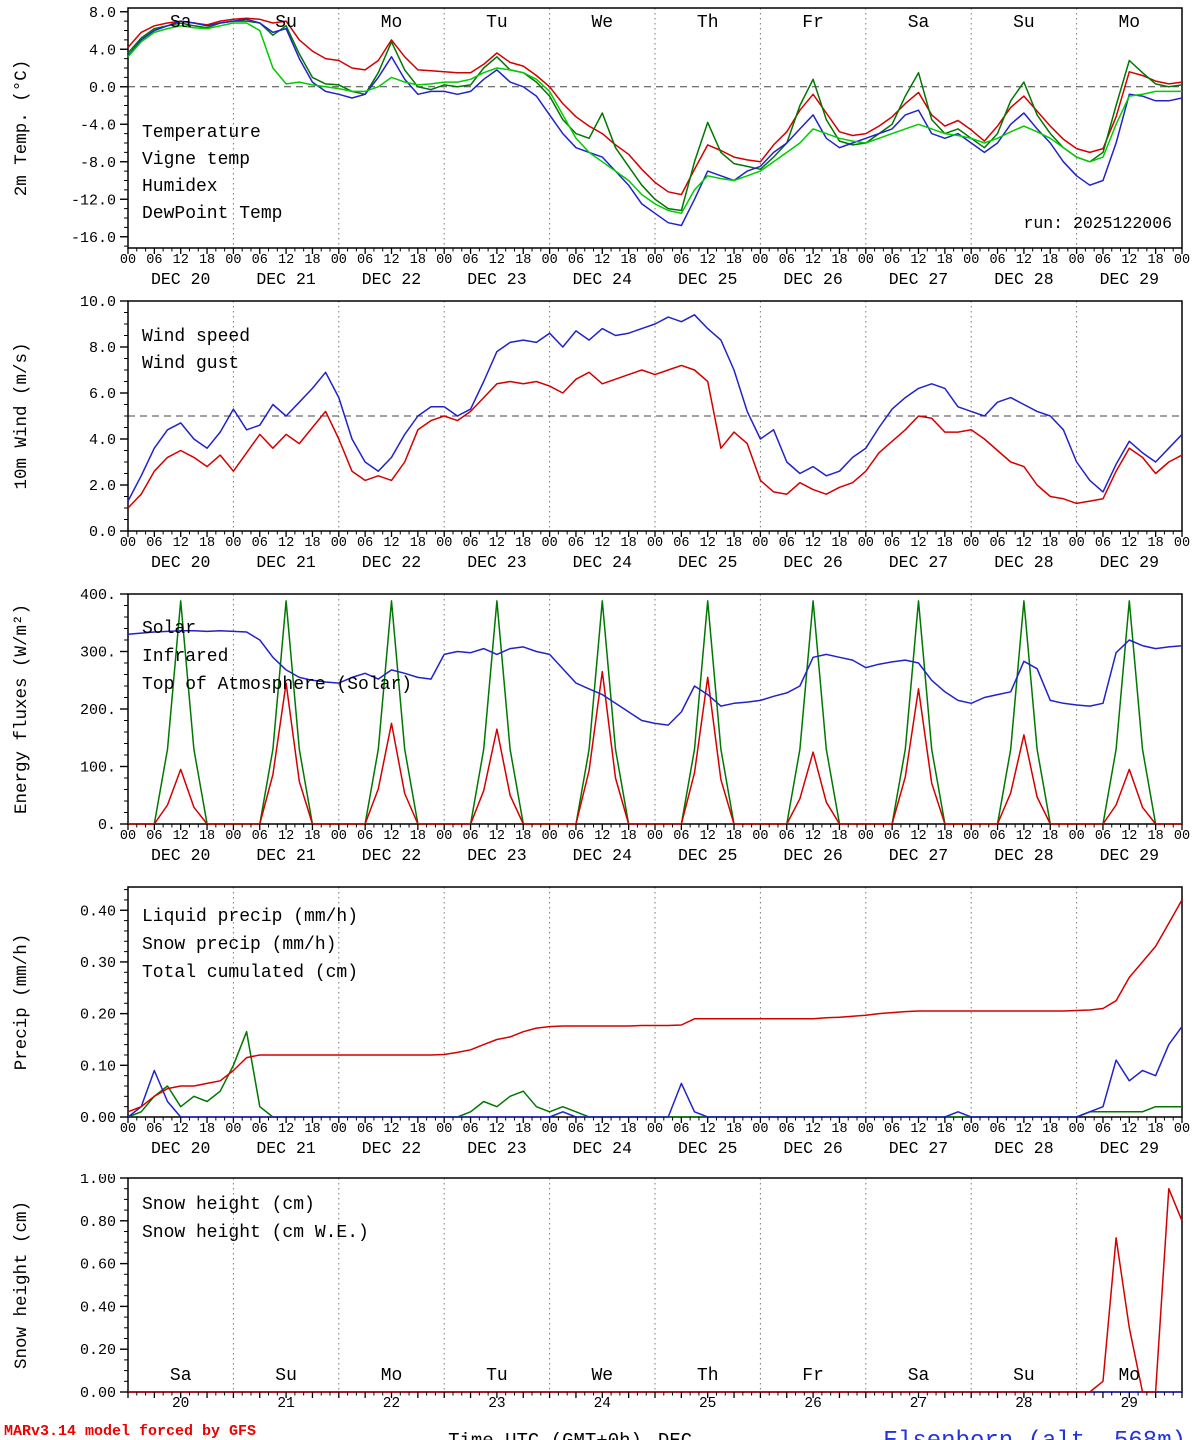 The height and width of the screenshot is (1440, 1194). Describe the element at coordinates (1129, 279) in the screenshot. I see `date-label: DEC 29` at that location.